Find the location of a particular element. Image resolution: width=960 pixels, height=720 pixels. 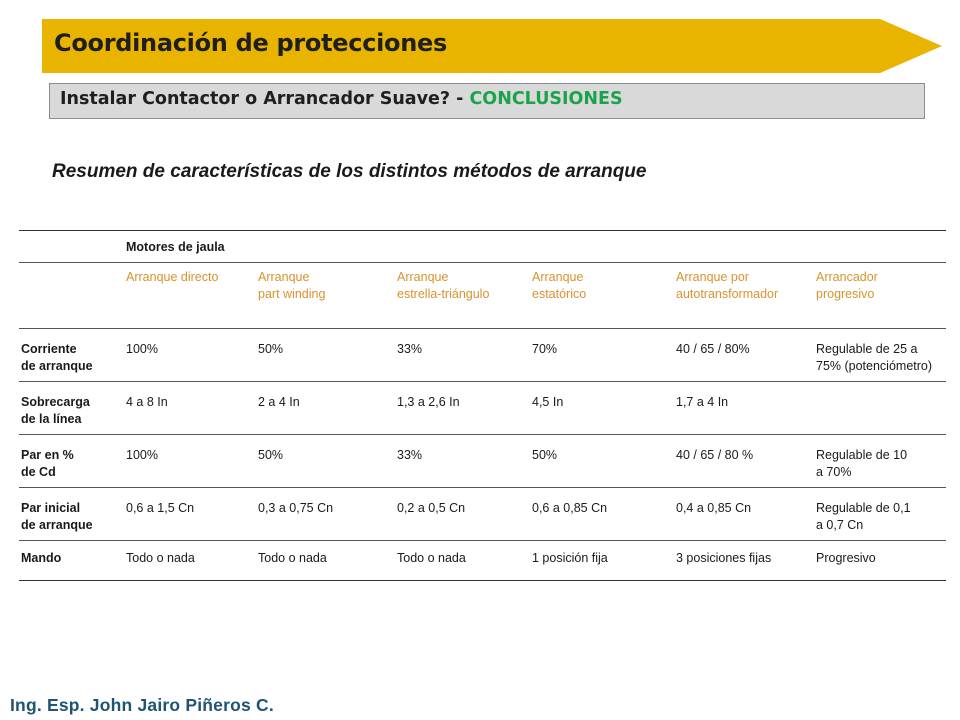

table-cell: 4 a 8 In is located at coordinates (147, 402).